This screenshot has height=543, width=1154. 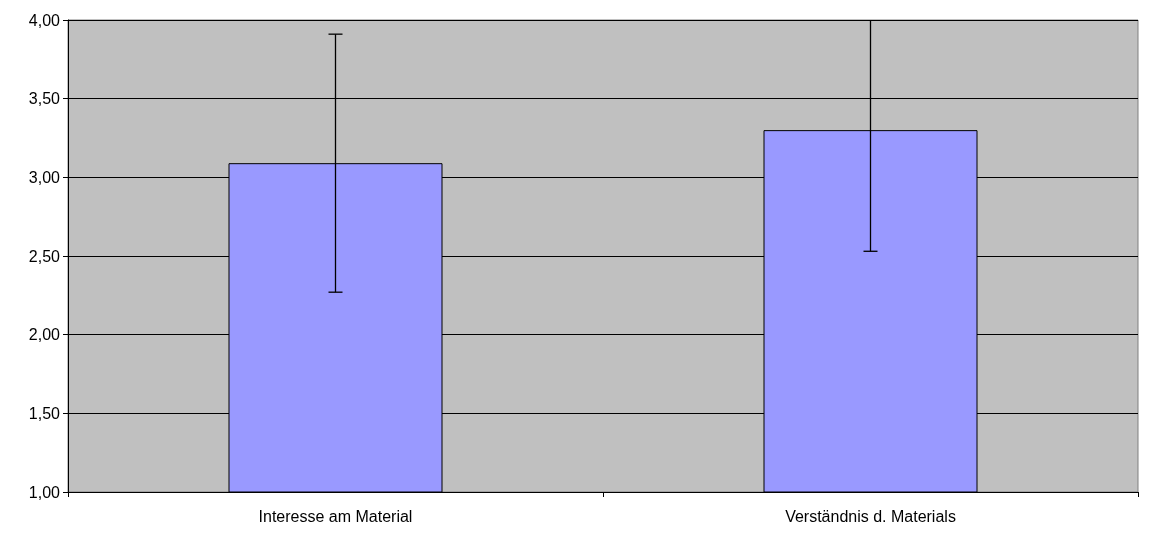 What do you see at coordinates (44, 99) in the screenshot?
I see `y-tick-label: 3,50` at bounding box center [44, 99].